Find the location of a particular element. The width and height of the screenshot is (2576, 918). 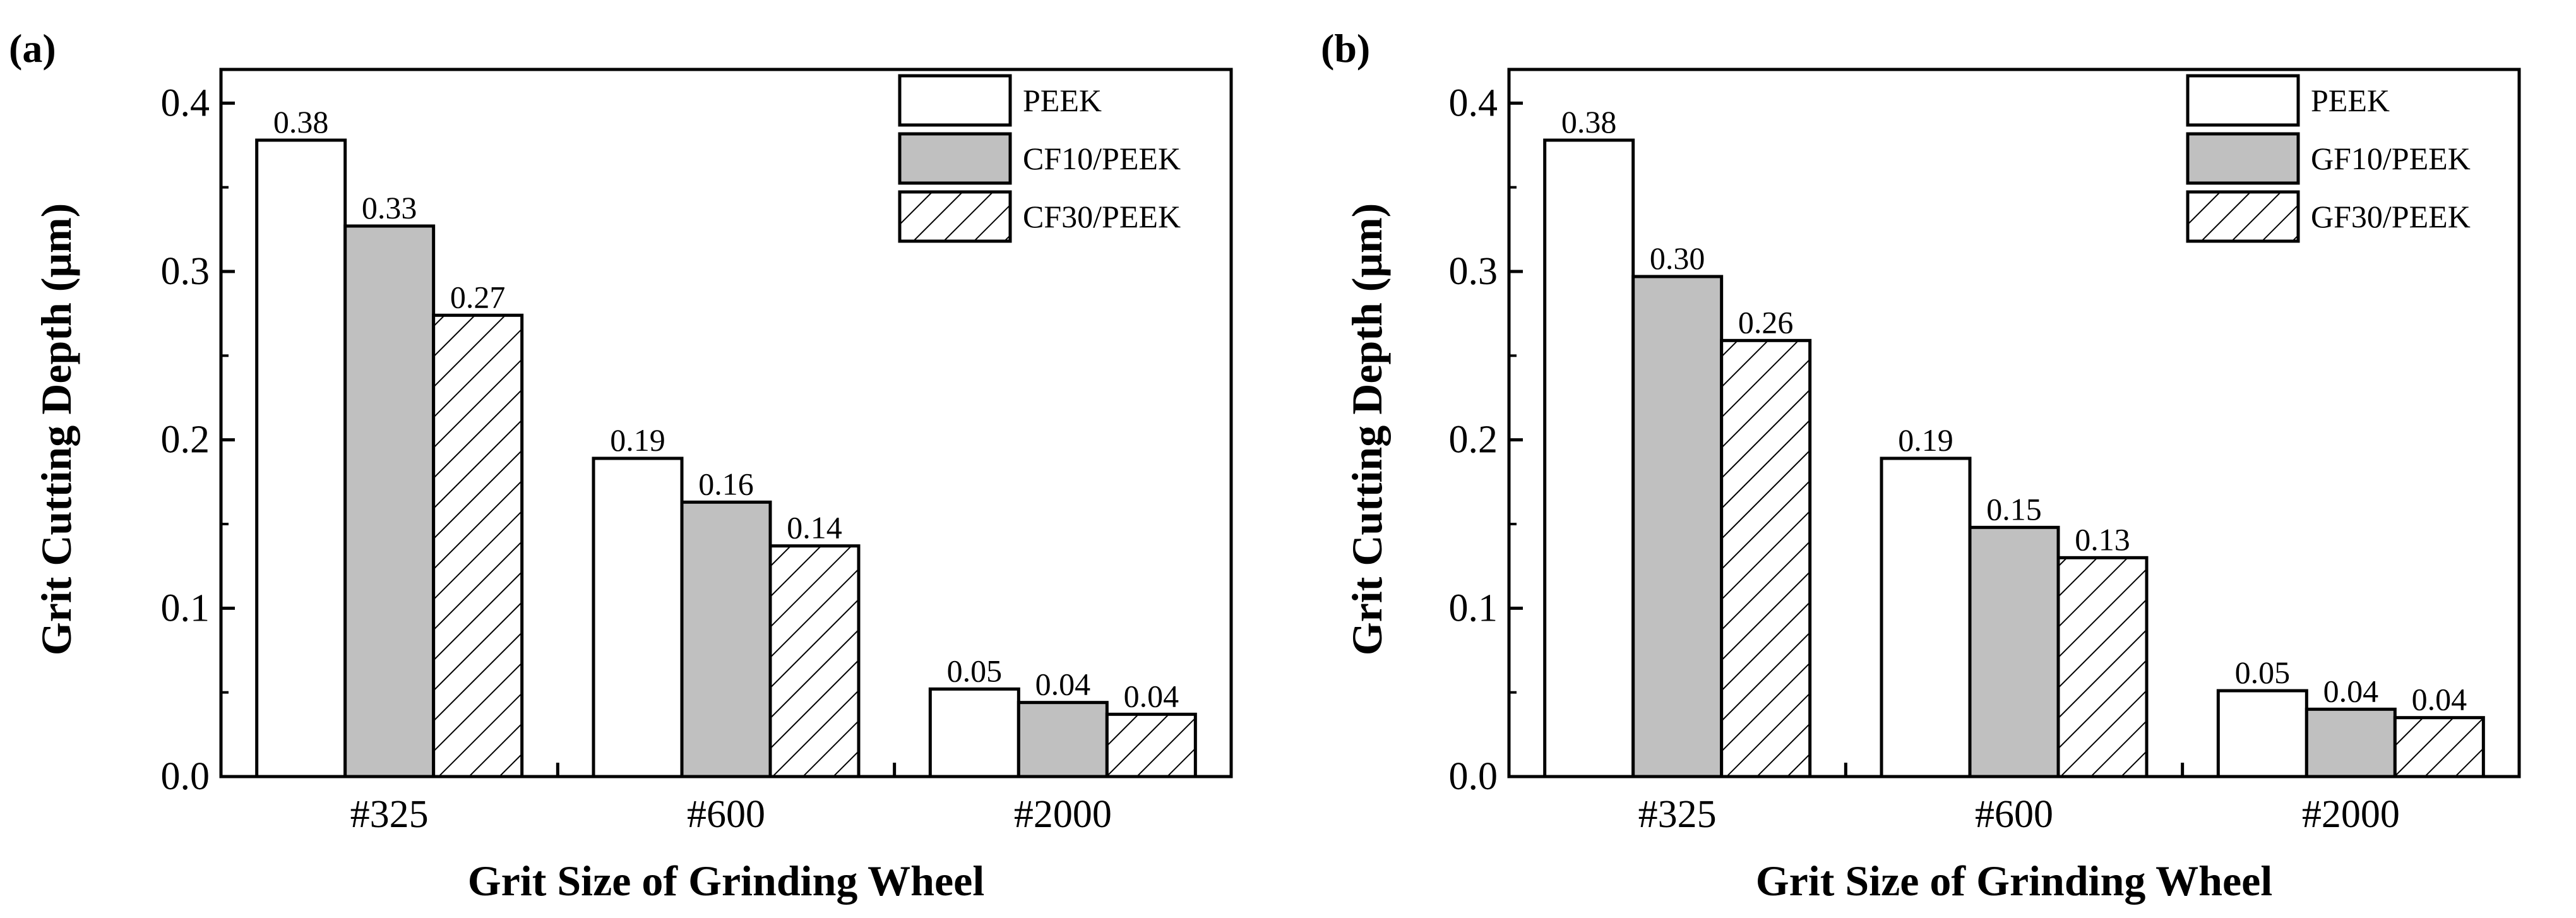

data-label: 0.16 is located at coordinates (726, 484).